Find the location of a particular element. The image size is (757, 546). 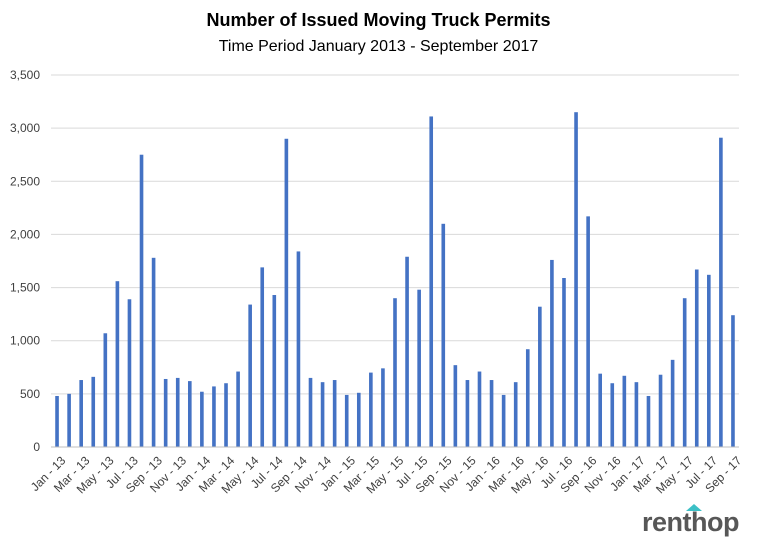

y-tick-label: 2,500 is located at coordinates (25, 181).